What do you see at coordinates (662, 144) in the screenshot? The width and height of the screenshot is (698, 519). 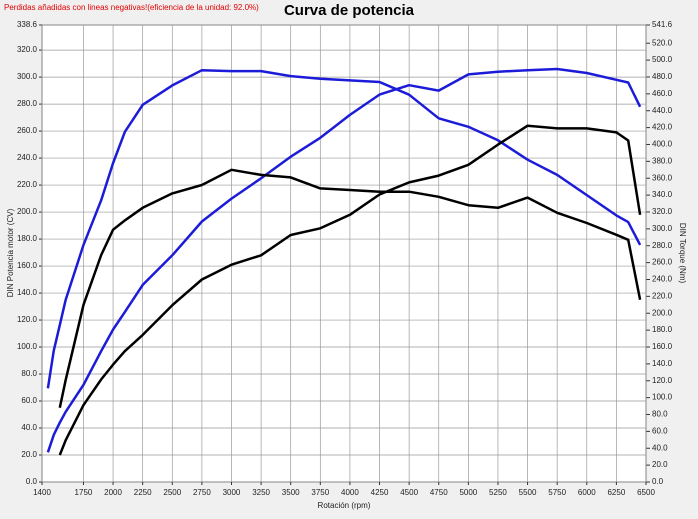 I see `y2-tick-label: 400.0` at bounding box center [662, 144].